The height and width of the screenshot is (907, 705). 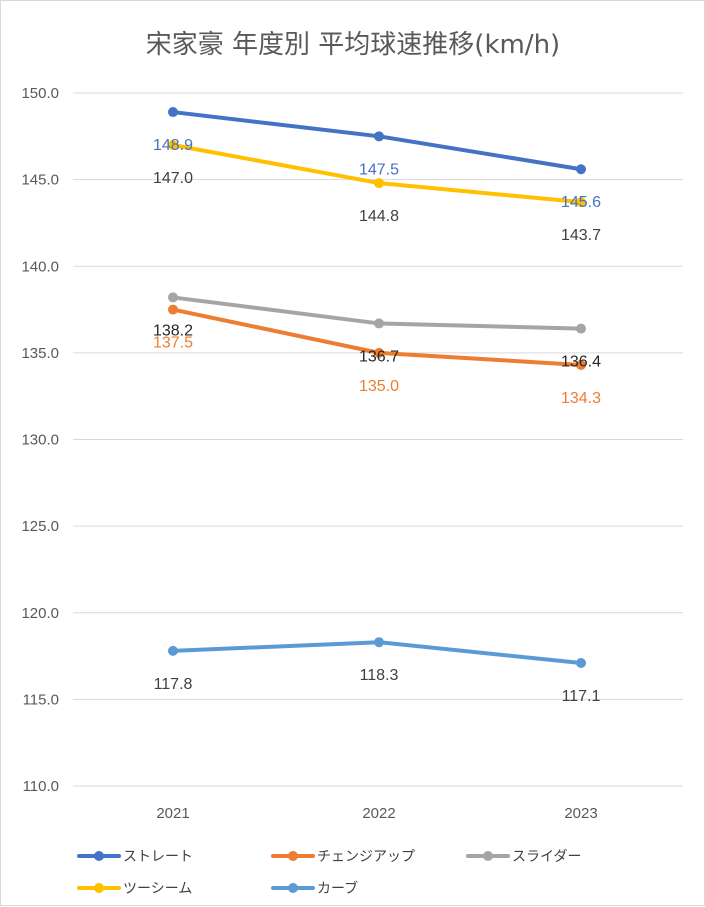 What do you see at coordinates (379, 675) in the screenshot?
I see `data-label: 118.3` at bounding box center [379, 675].